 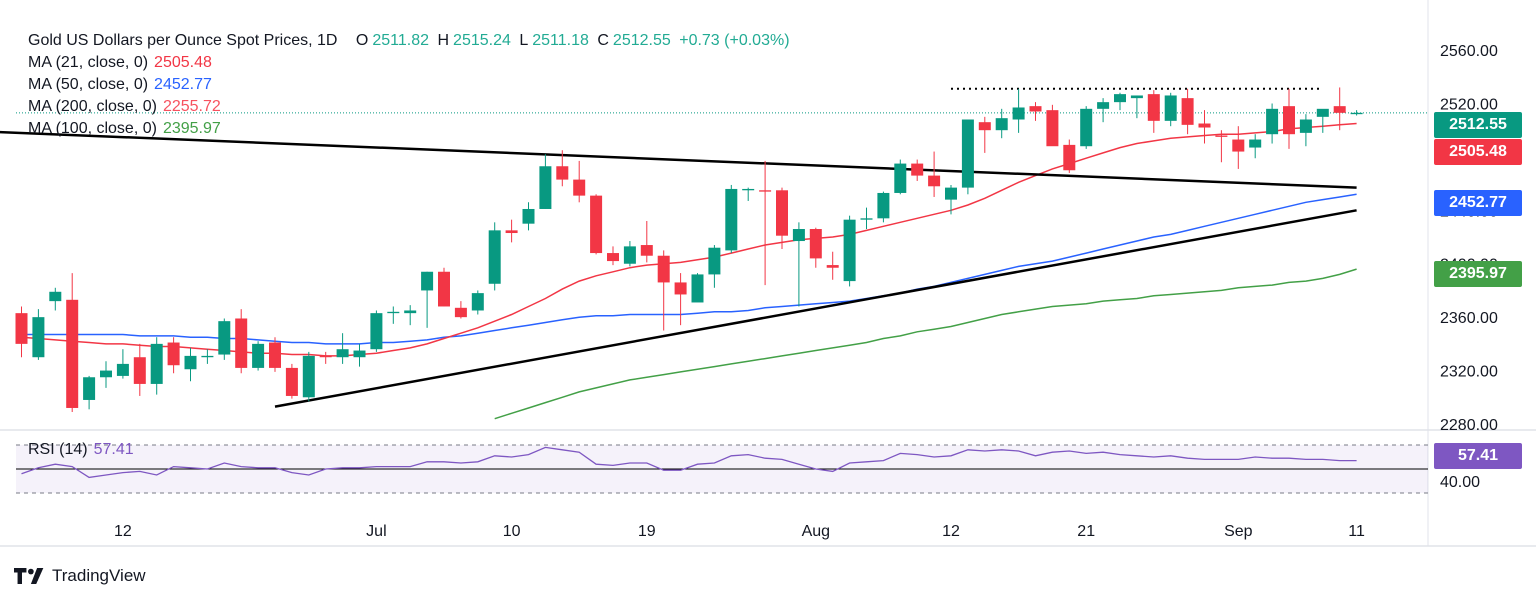 What do you see at coordinates (1478, 152) in the screenshot?
I see `ma21-price-tag: 2505.48` at bounding box center [1478, 152].